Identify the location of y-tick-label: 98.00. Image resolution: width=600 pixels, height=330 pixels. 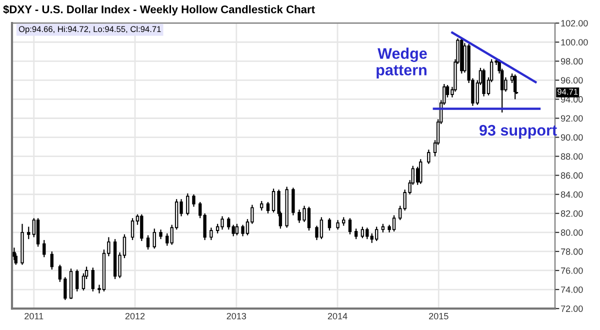
(571, 61).